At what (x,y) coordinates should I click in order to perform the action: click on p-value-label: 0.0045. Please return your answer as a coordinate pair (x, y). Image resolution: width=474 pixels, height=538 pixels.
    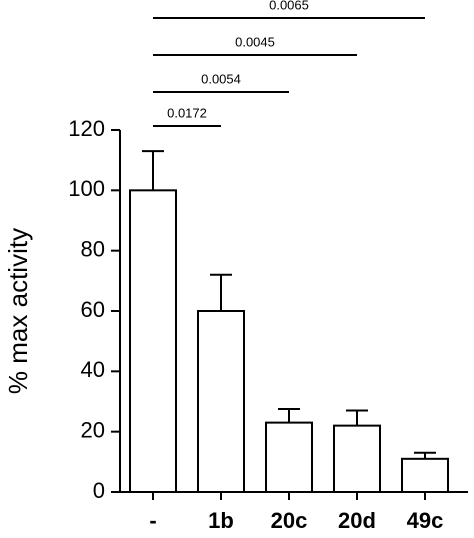
    Looking at the image, I should click on (255, 41).